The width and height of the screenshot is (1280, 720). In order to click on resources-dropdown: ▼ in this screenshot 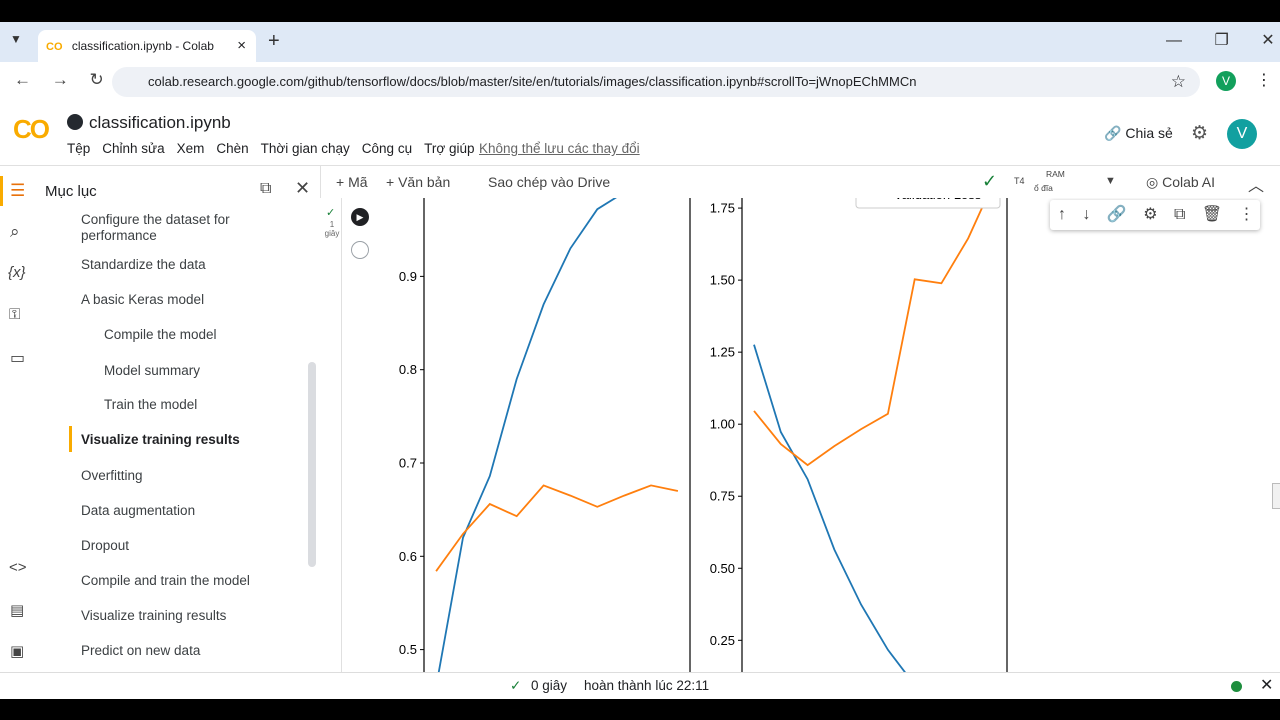, I will do `click(1110, 181)`.